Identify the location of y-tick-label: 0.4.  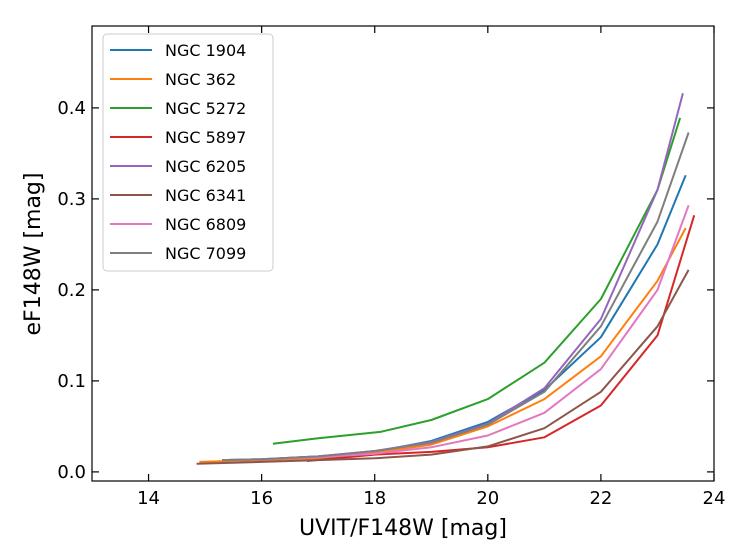
(71, 108).